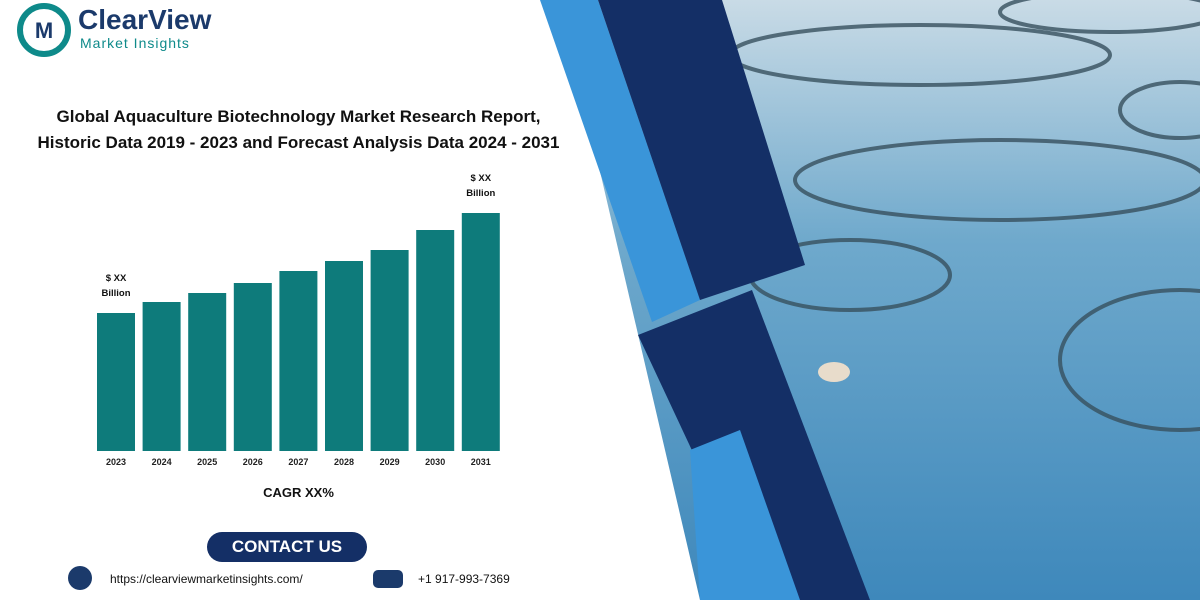 The image size is (1200, 600). I want to click on x-tick-label: 2026, so click(253, 462).